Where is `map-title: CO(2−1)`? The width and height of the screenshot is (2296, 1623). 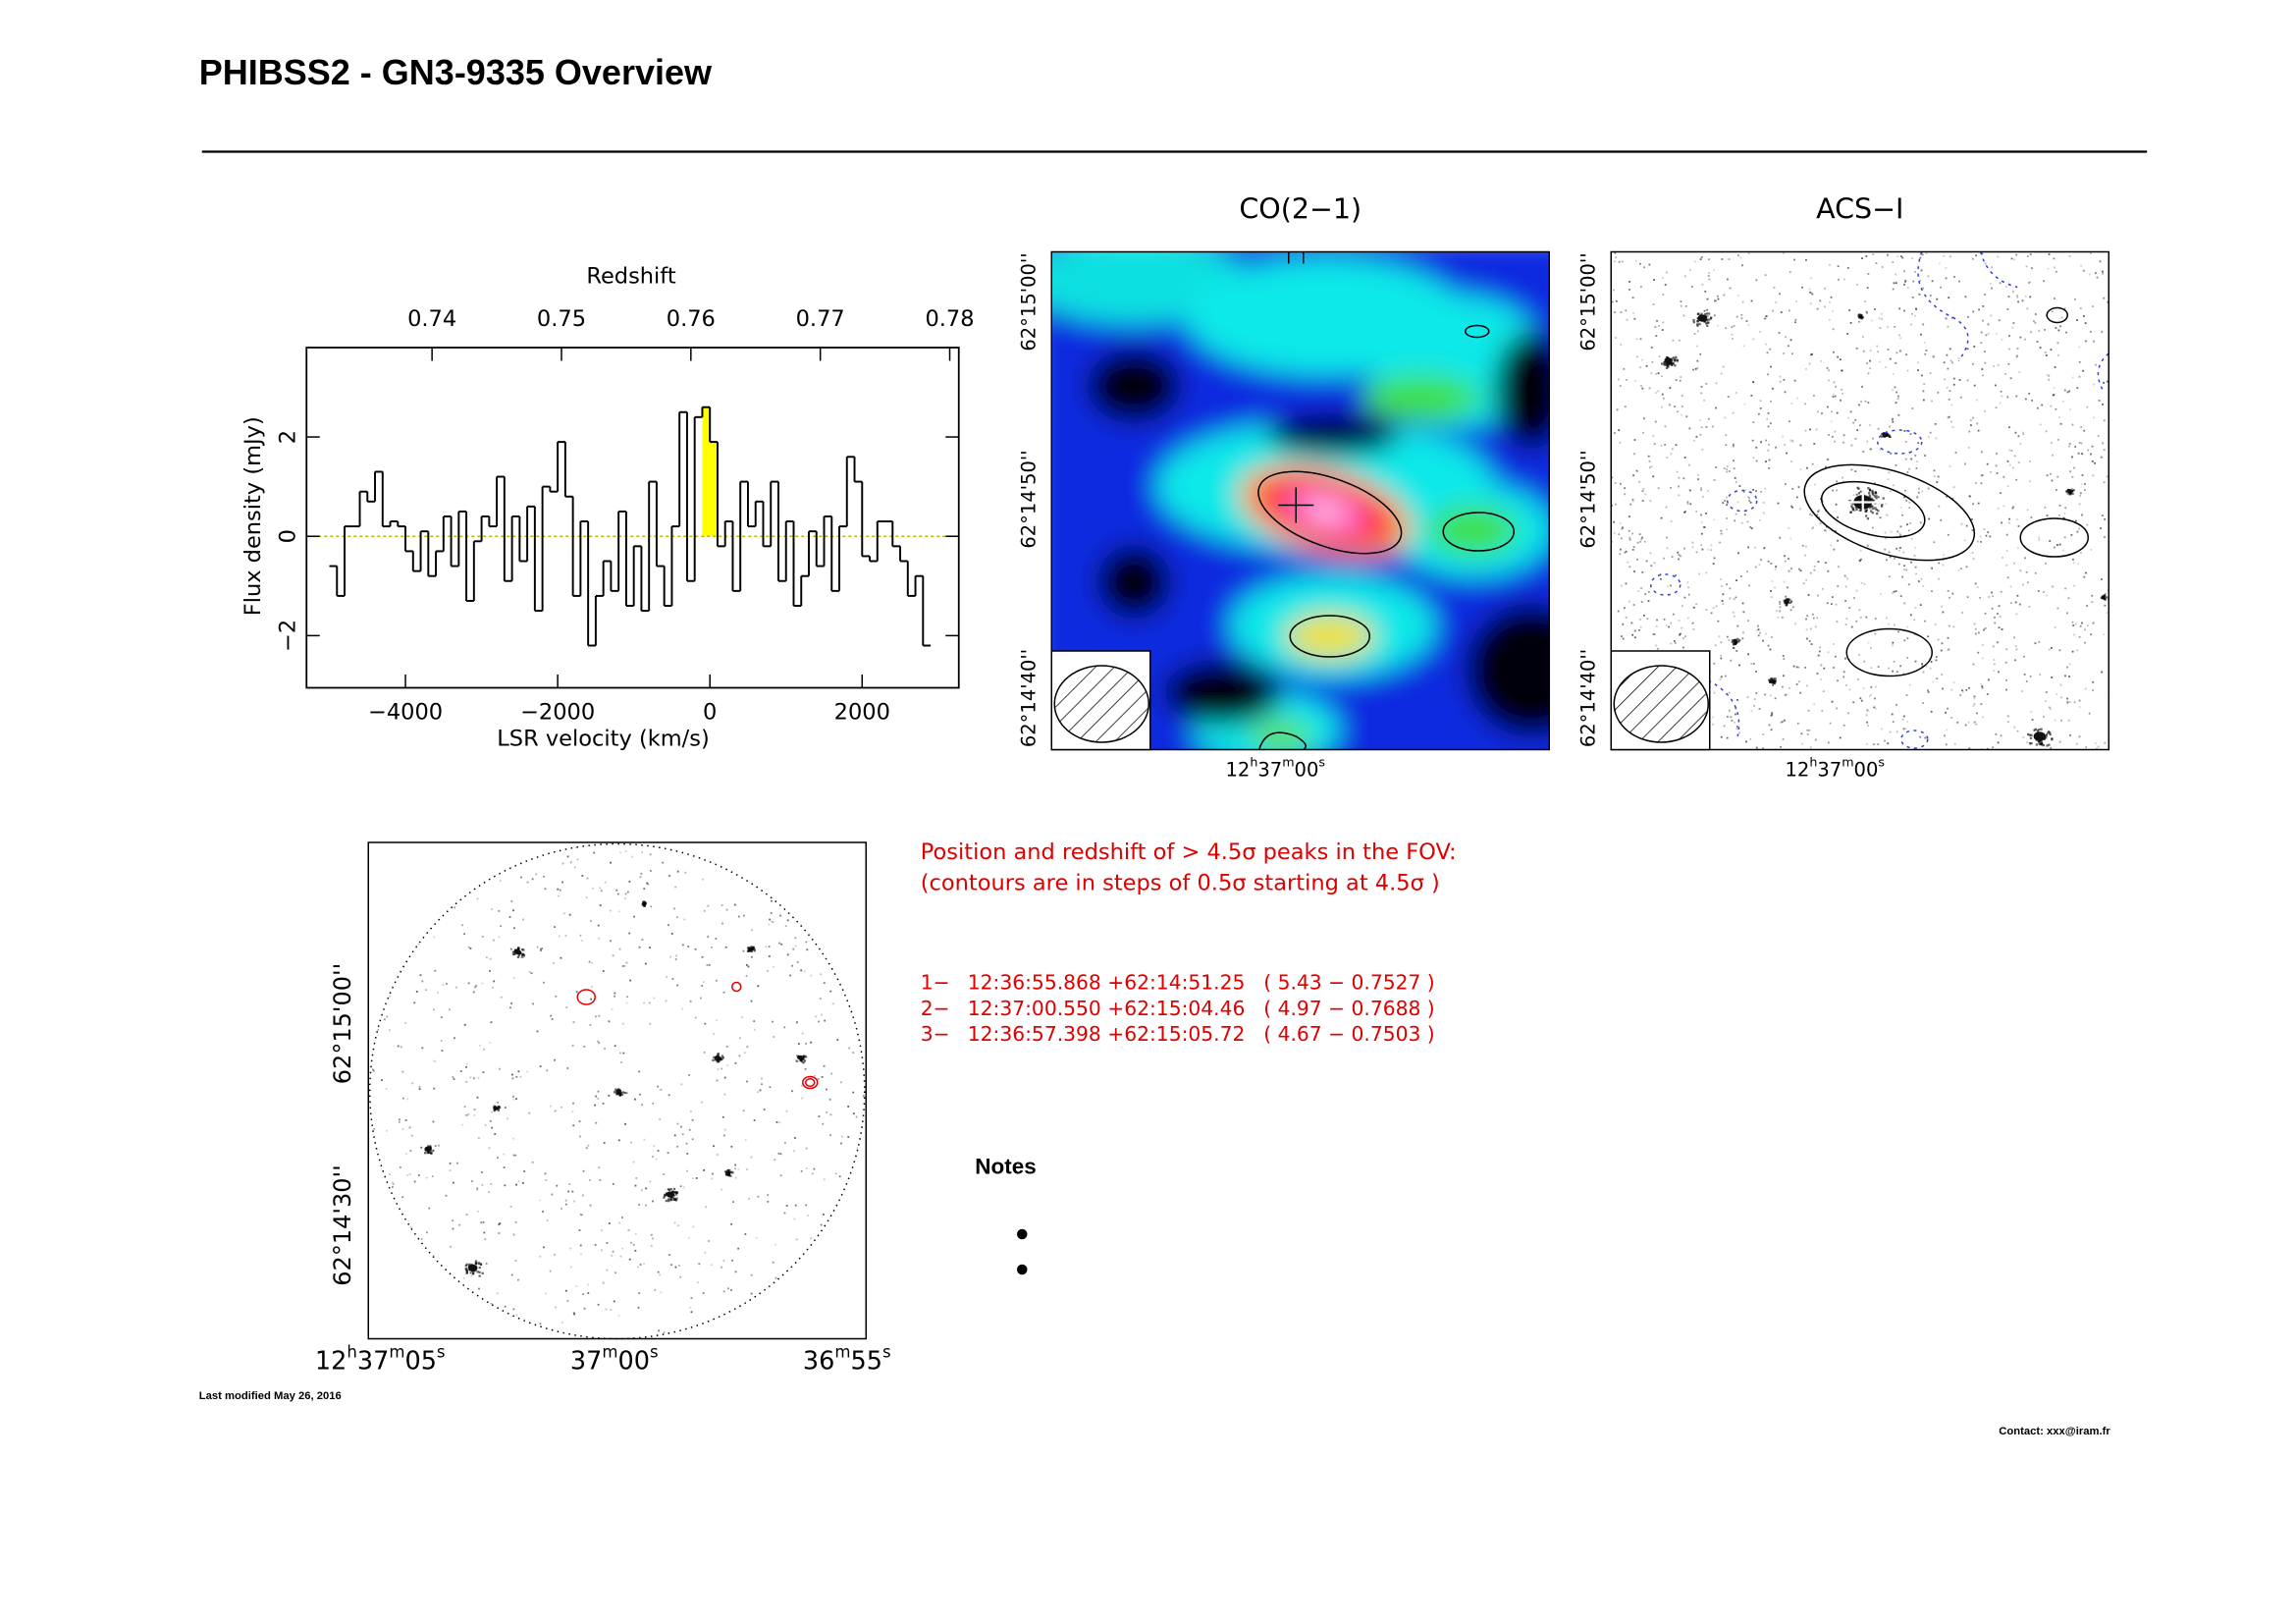 map-title: CO(2−1) is located at coordinates (1301, 210).